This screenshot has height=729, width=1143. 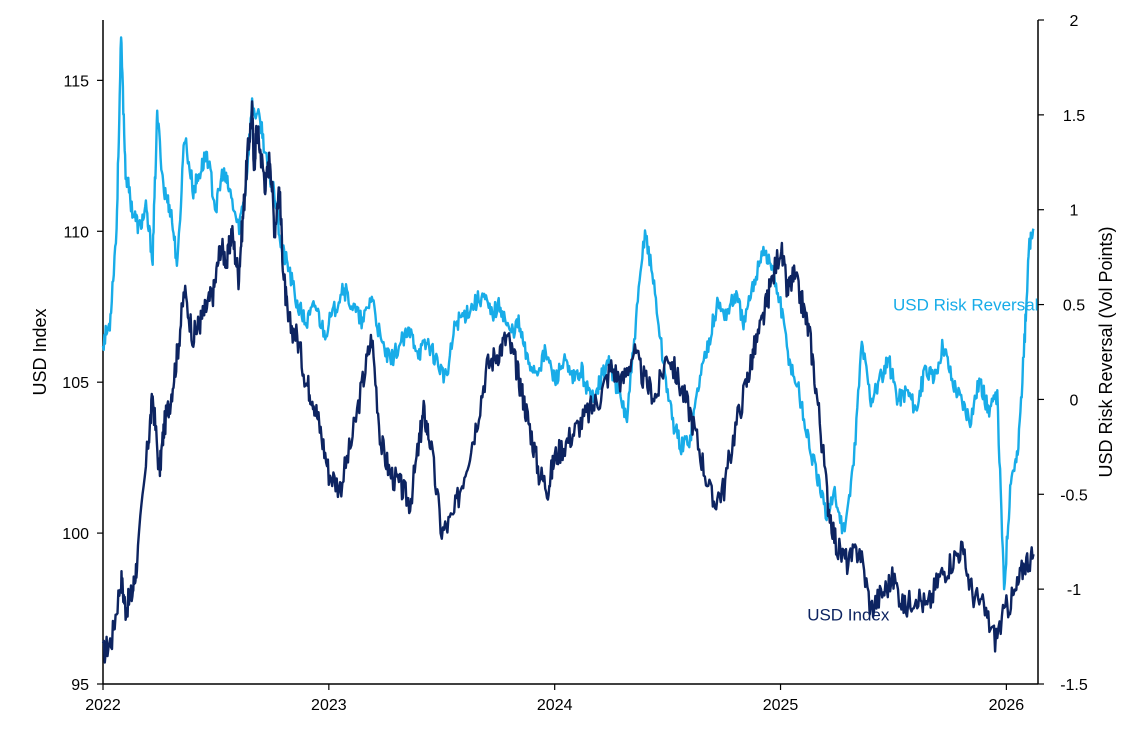 I want to click on y2-tick-label: 2, so click(x=1074, y=21).